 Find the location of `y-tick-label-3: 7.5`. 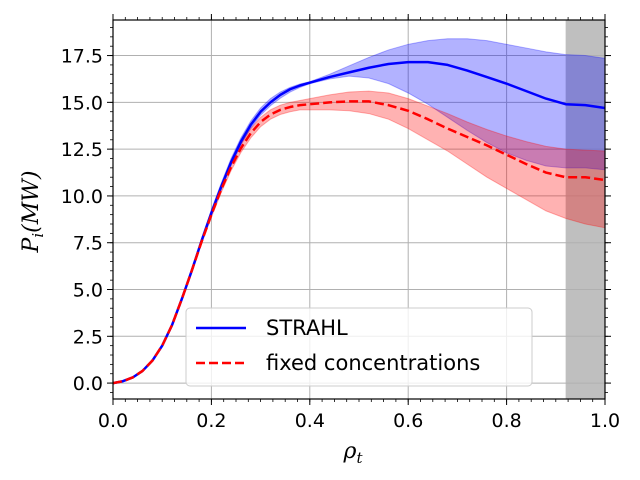

y-tick-label-3: 7.5 is located at coordinates (88, 244).